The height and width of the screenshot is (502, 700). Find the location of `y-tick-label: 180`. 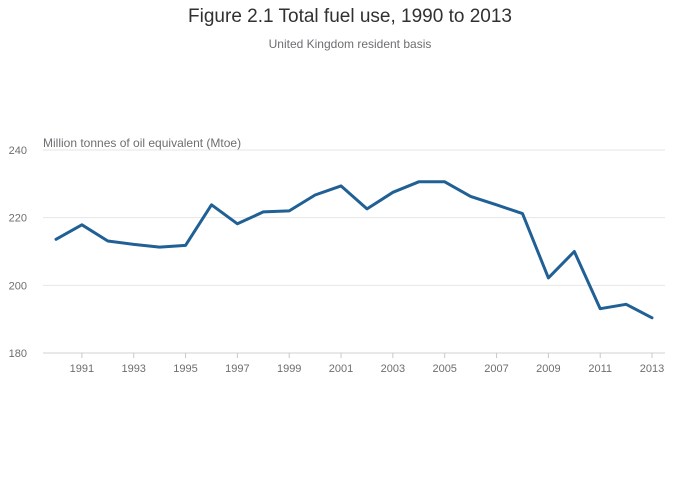

y-tick-label: 180 is located at coordinates (18, 354).